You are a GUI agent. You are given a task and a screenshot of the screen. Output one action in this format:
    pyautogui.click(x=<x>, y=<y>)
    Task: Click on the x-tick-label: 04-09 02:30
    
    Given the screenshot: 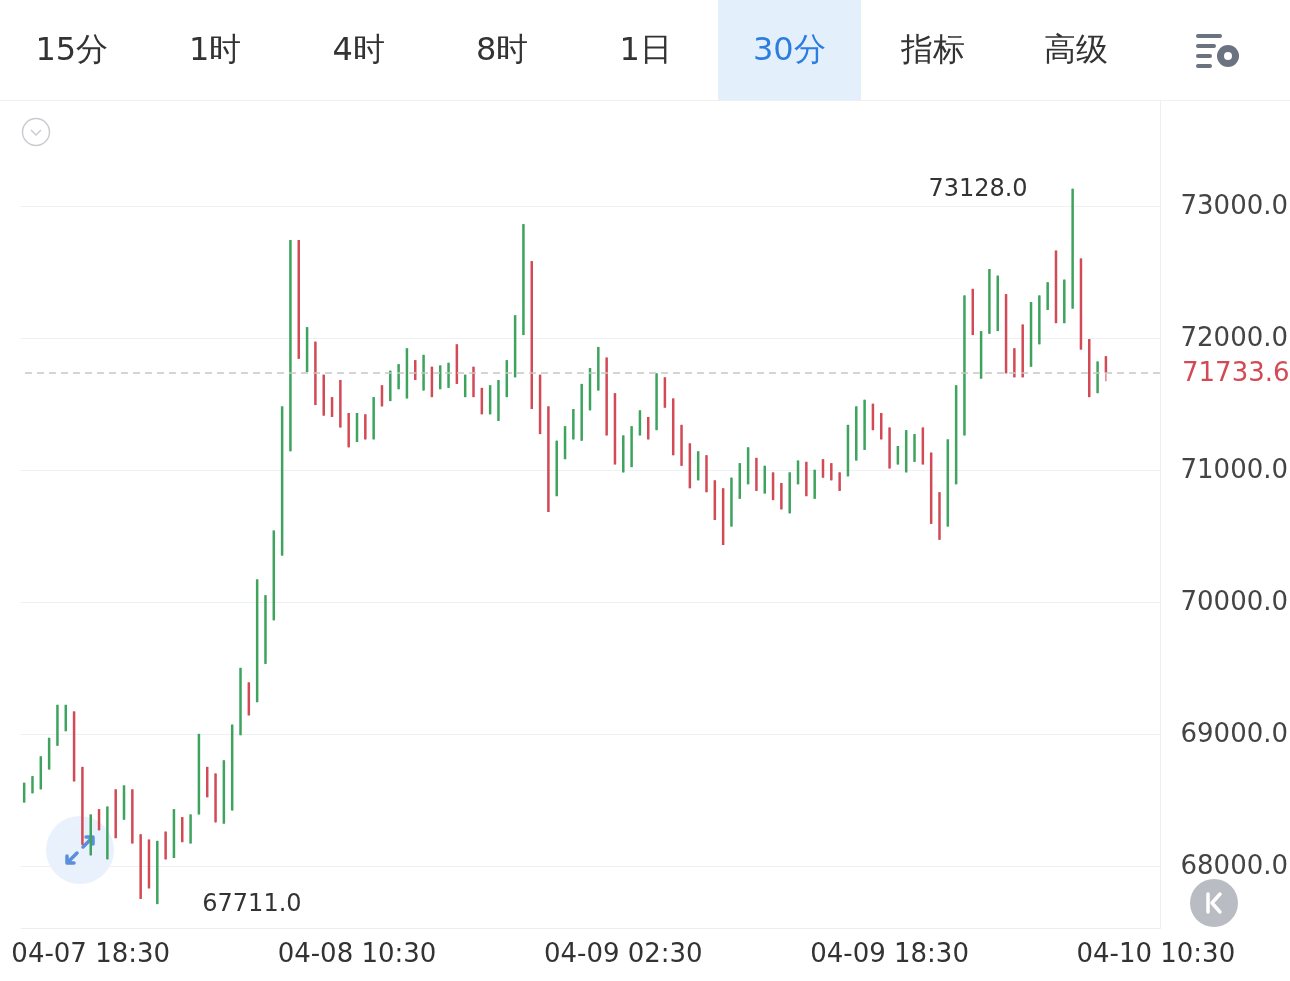 What is the action you would take?
    pyautogui.click(x=623, y=952)
    